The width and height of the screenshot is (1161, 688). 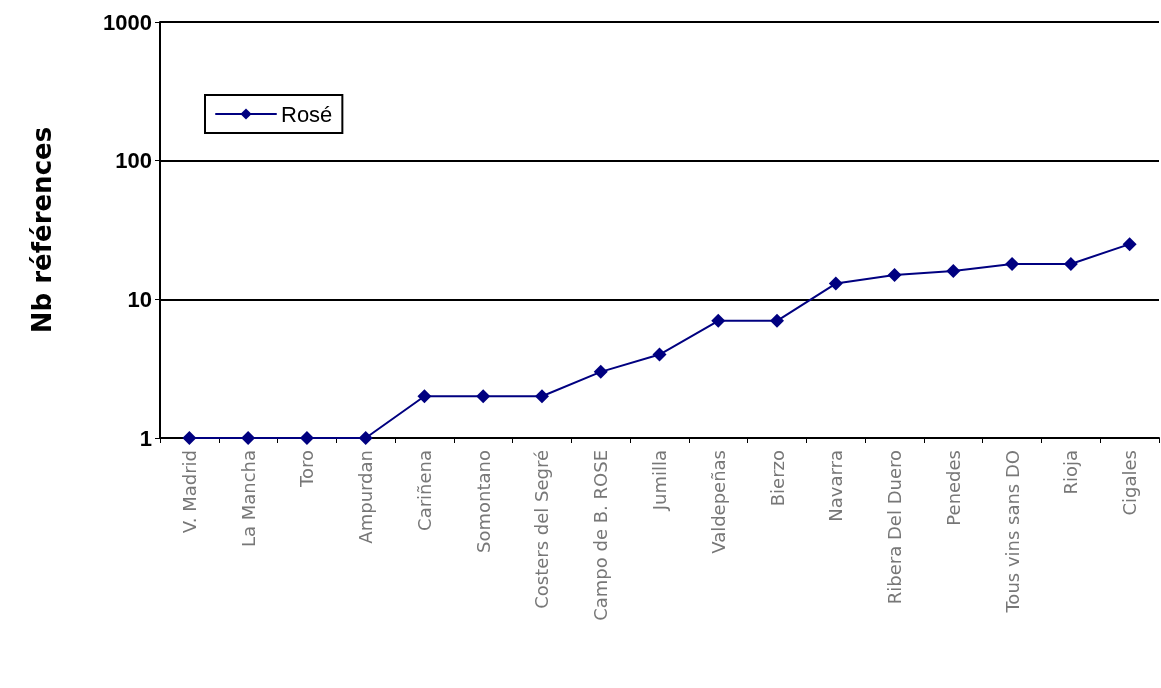 What do you see at coordinates (424, 490) in the screenshot?
I see `x-tick-label: Cariñena` at bounding box center [424, 490].